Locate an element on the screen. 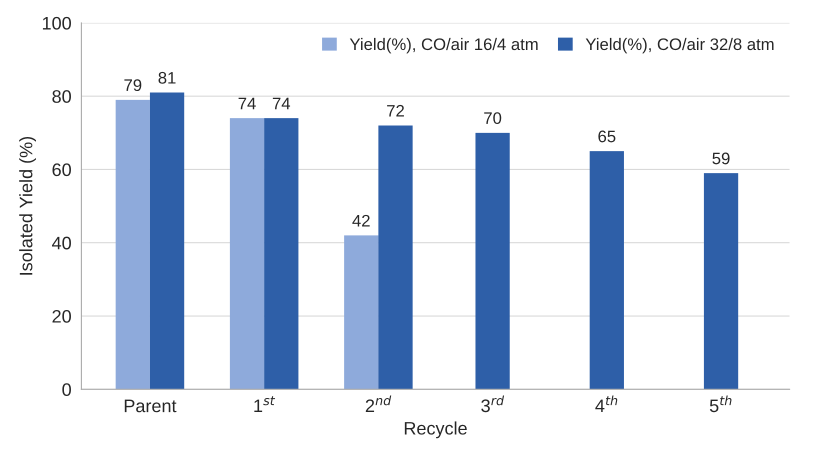  data-label: 65 is located at coordinates (607, 136).